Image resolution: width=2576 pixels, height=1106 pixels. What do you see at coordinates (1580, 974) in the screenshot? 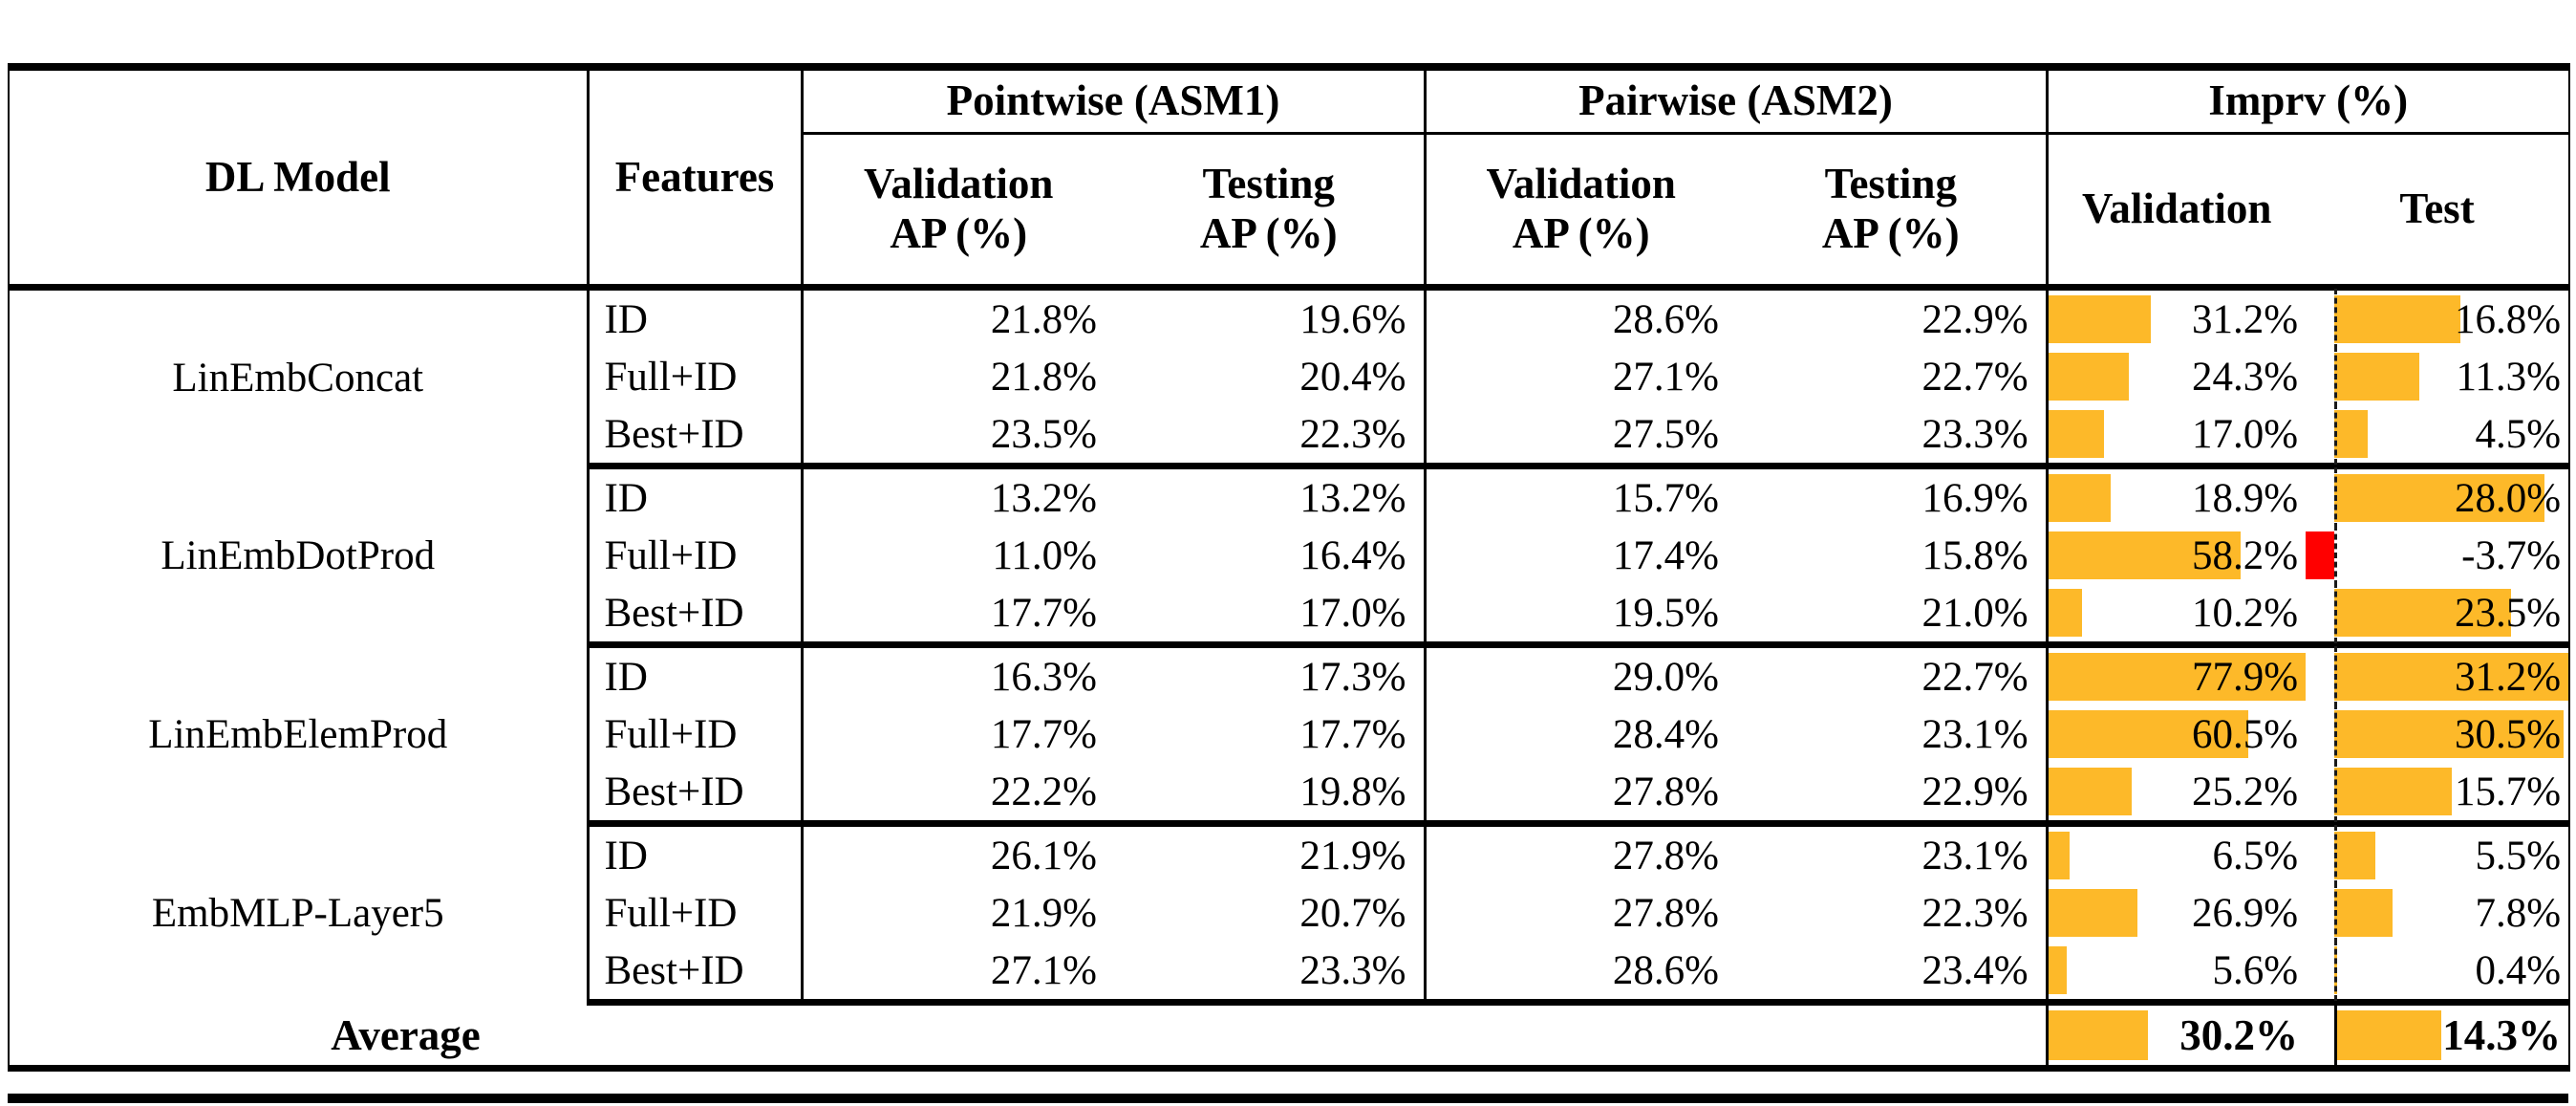
I see `pairwise-validation-cell: 28.6%` at bounding box center [1580, 974].